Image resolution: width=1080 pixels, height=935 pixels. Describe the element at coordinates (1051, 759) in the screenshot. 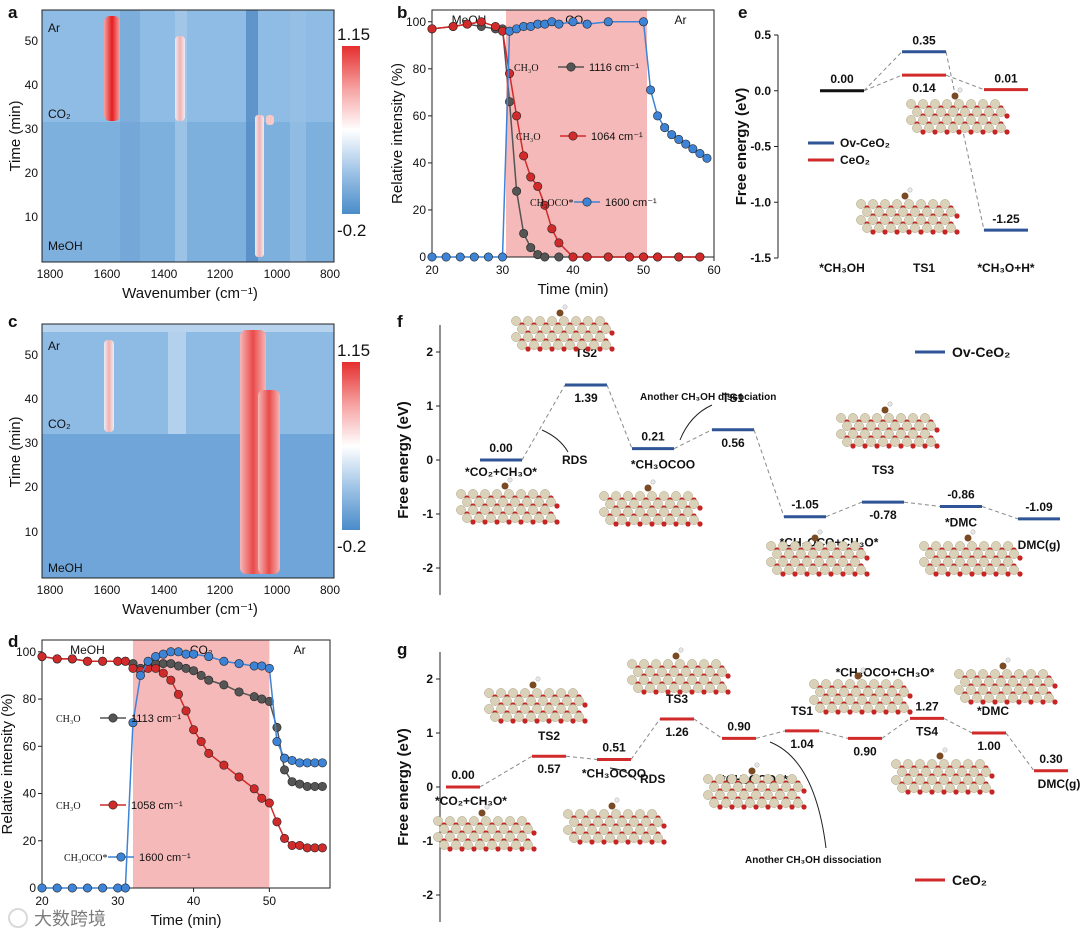

I see `energy-value: 0.30` at that location.